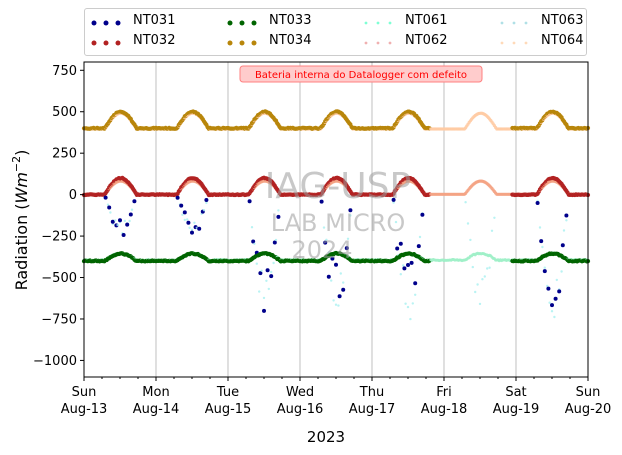  Describe the element at coordinates (562, 20) in the screenshot. I see `legend-label-nt063: NT063` at that location.